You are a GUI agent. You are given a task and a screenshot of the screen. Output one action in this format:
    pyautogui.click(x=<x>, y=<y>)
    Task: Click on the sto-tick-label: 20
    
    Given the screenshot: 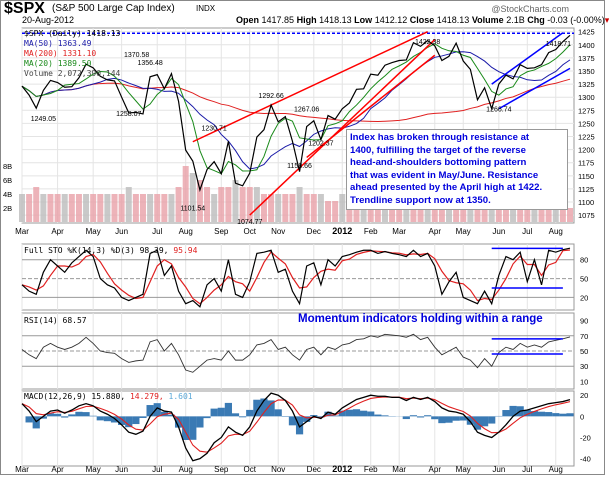 What is the action you would take?
    pyautogui.click(x=584, y=297)
    